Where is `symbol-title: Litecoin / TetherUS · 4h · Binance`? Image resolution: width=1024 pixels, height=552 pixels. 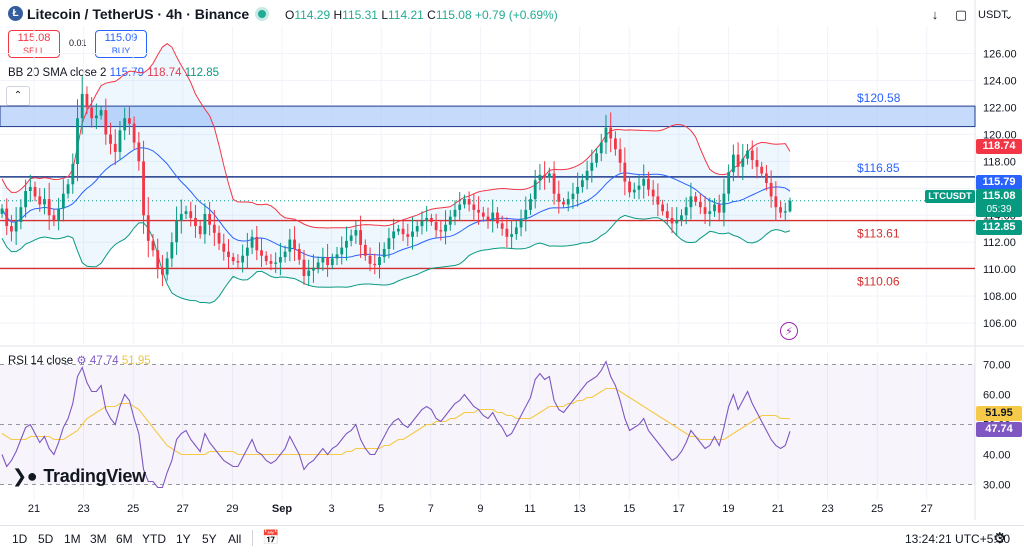
symbol-title: Litecoin / TetherUS · 4h · Binance is located at coordinates (138, 14).